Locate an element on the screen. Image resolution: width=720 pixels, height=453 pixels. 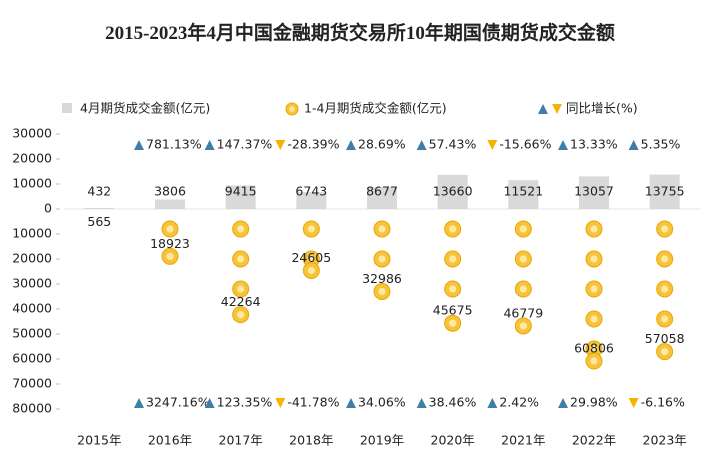
coin-label: 42264 is located at coordinates (241, 301).